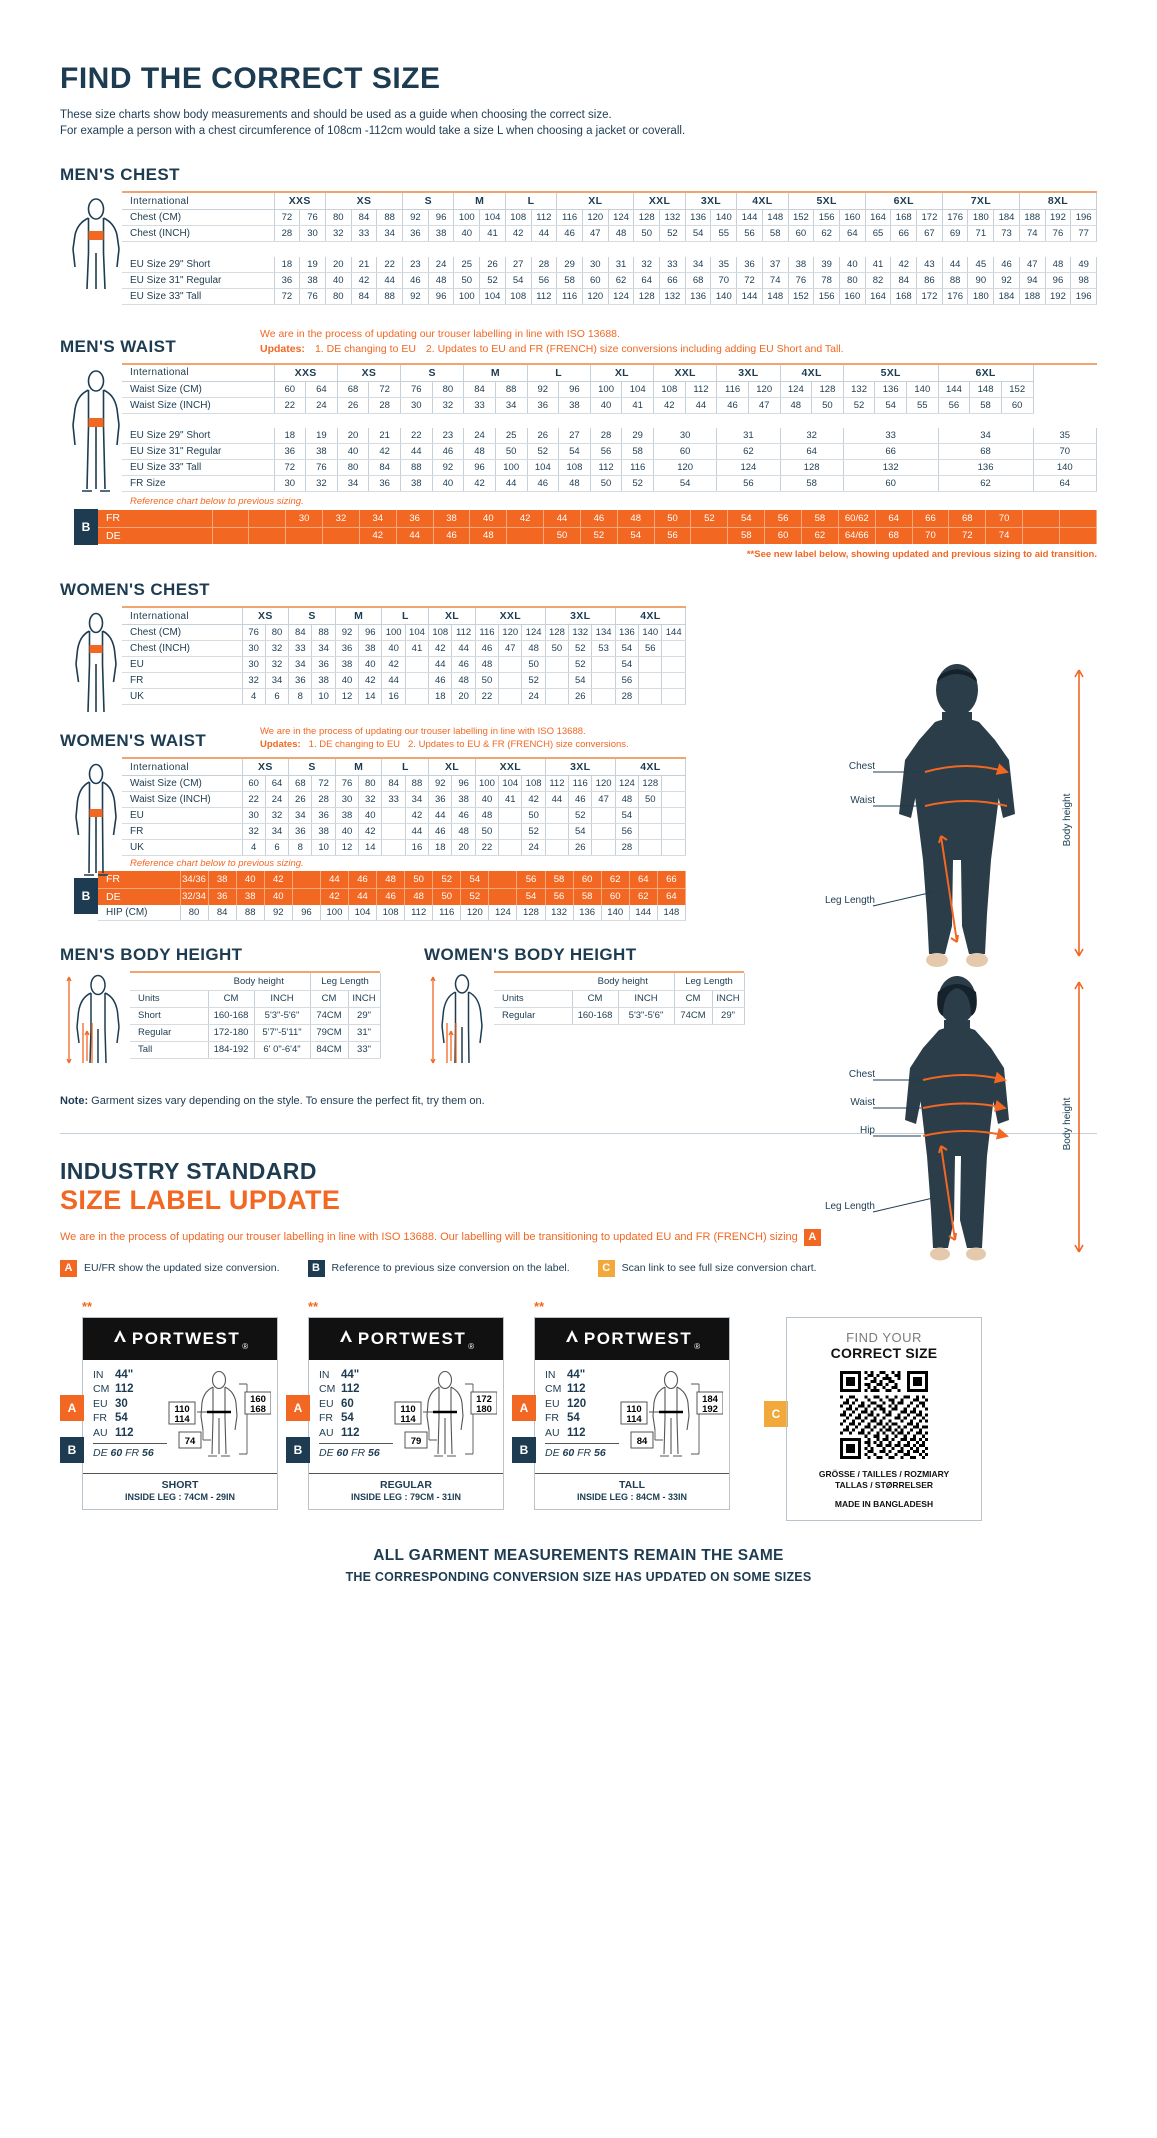  Describe the element at coordinates (884, 1414) in the screenshot. I see `qr-code-icon` at that location.